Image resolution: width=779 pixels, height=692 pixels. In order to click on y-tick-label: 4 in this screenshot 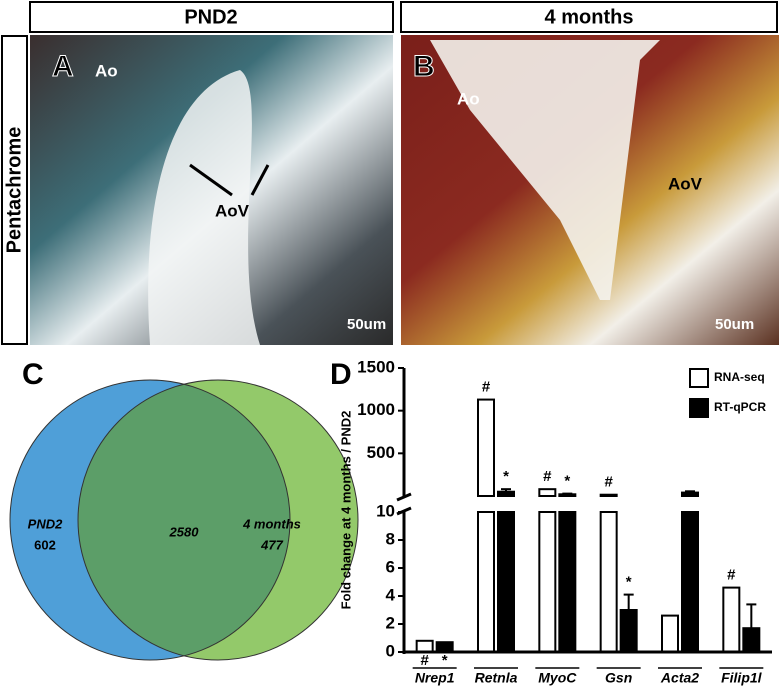, I will do `click(391, 594)`.